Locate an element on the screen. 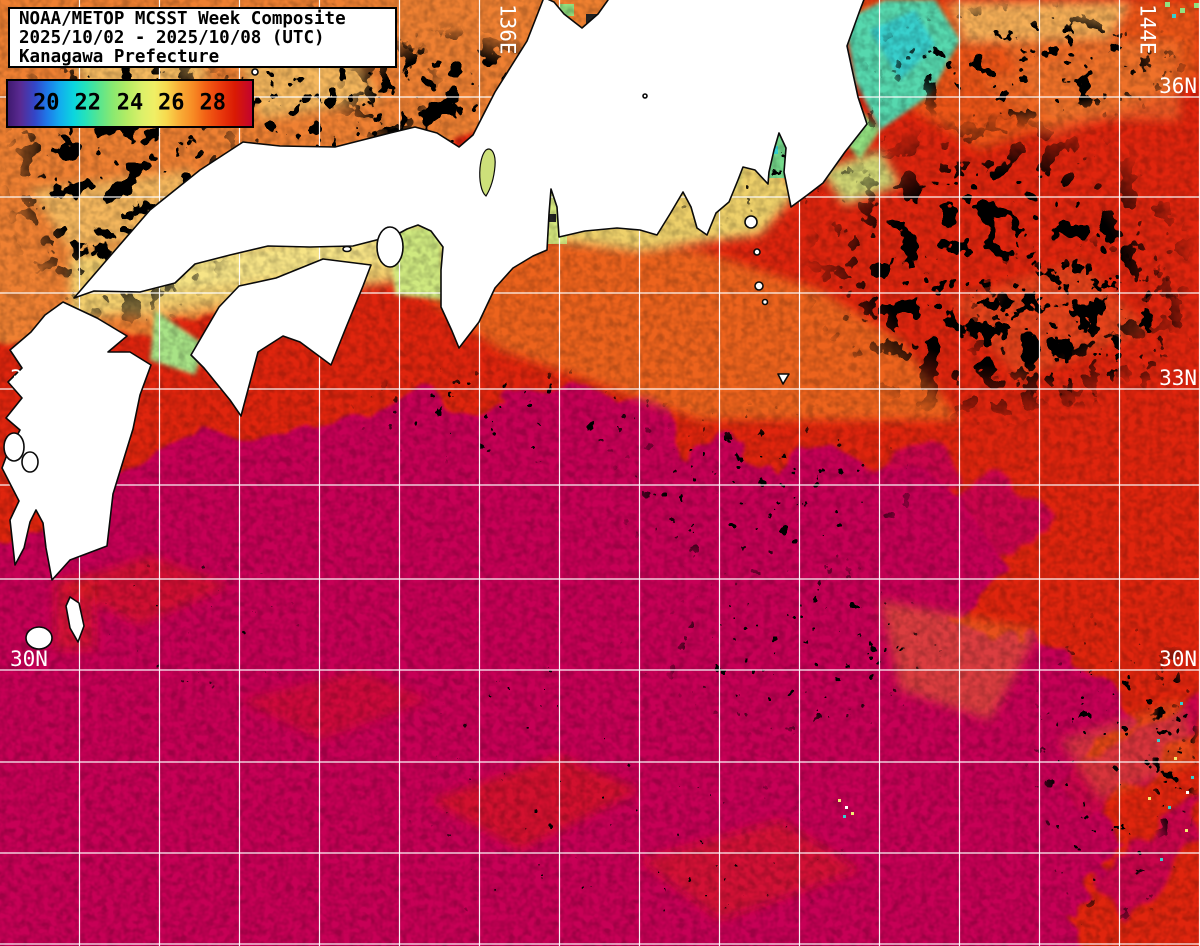 The width and height of the screenshot is (1200, 946). legend-tick-22: 22 is located at coordinates (88, 102).